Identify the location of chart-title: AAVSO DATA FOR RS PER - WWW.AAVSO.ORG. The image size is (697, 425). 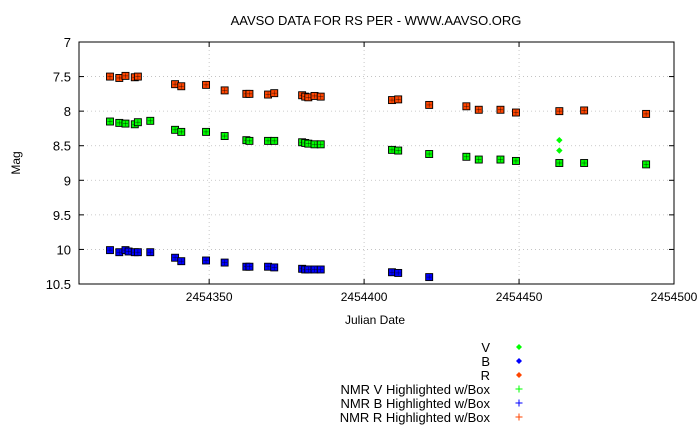
(376, 20).